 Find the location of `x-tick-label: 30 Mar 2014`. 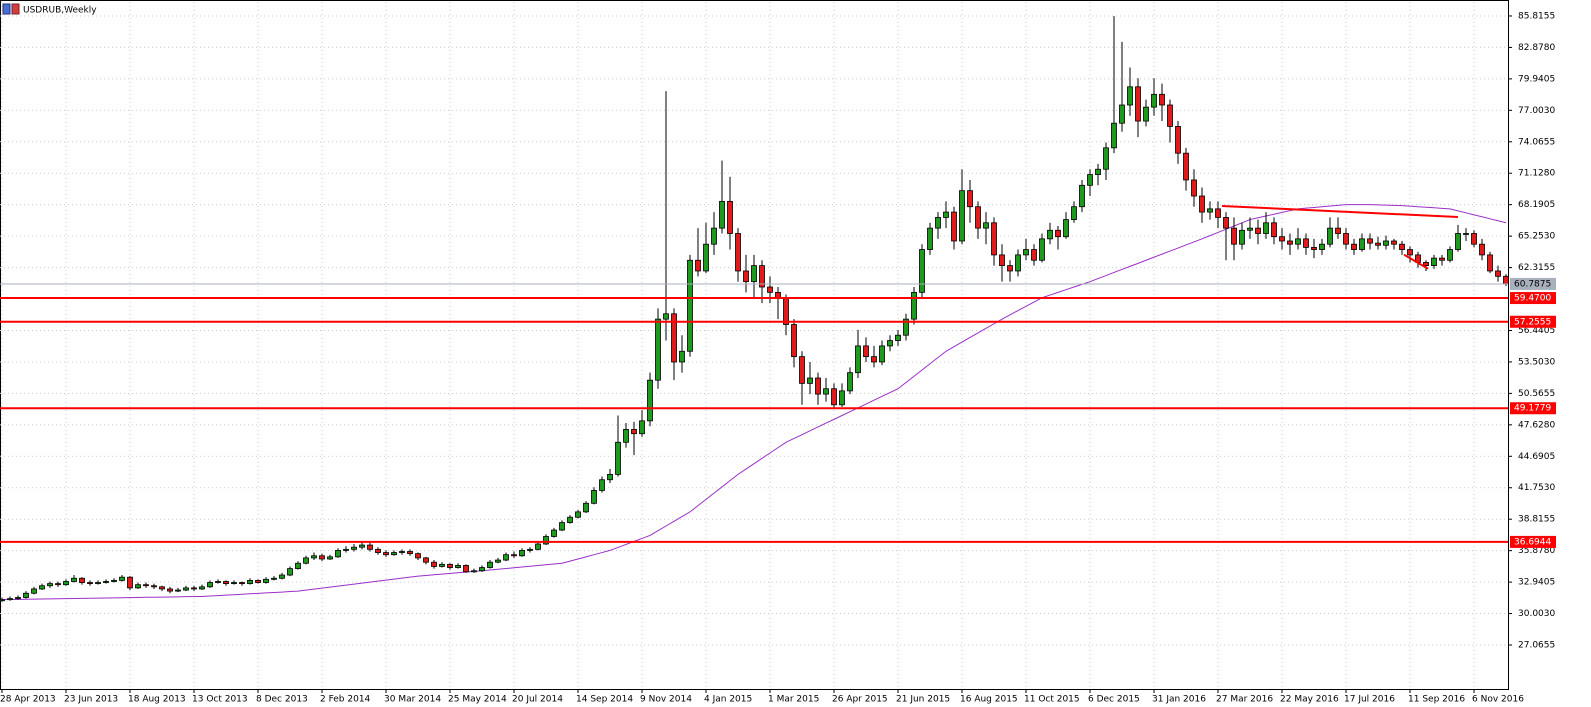

x-tick-label: 30 Mar 2014 is located at coordinates (412, 700).